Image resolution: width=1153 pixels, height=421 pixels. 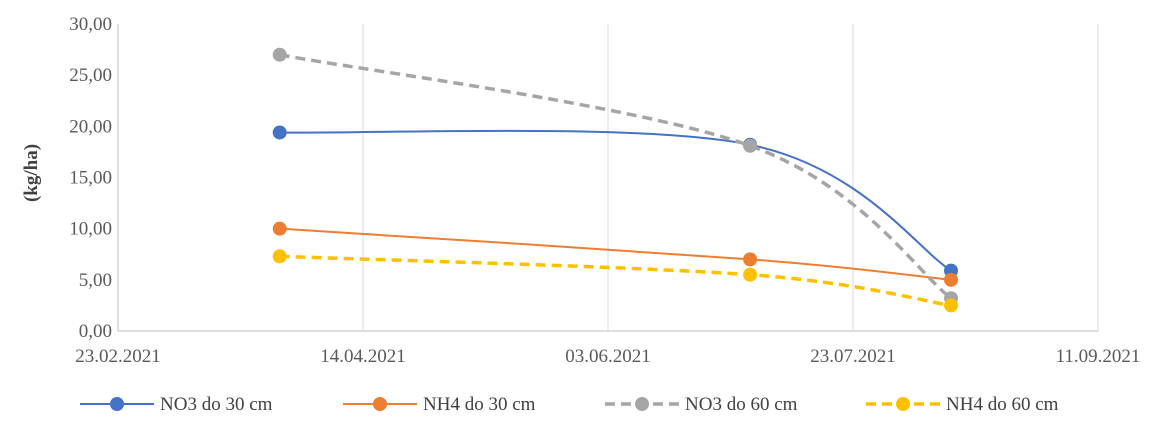 What do you see at coordinates (90, 229) in the screenshot?
I see `y-tick-label: 10,00` at bounding box center [90, 229].